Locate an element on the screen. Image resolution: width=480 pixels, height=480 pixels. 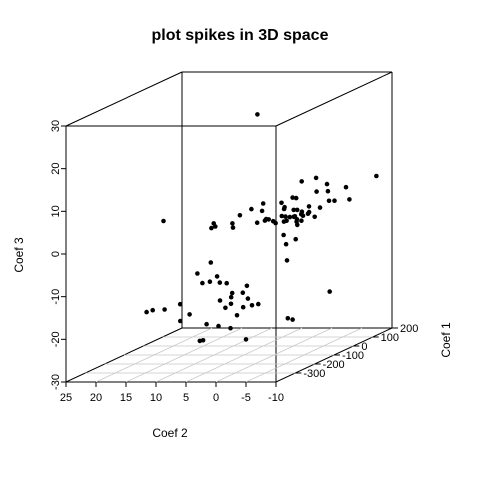
x-tick-label: 5 is located at coordinates (186, 398).